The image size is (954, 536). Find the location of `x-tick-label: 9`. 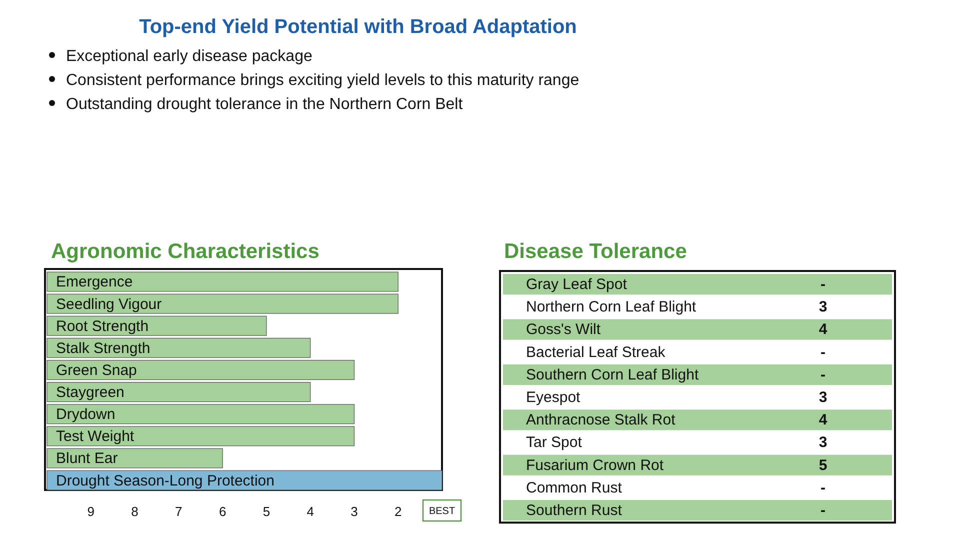

x-tick-label: 9 is located at coordinates (91, 511).